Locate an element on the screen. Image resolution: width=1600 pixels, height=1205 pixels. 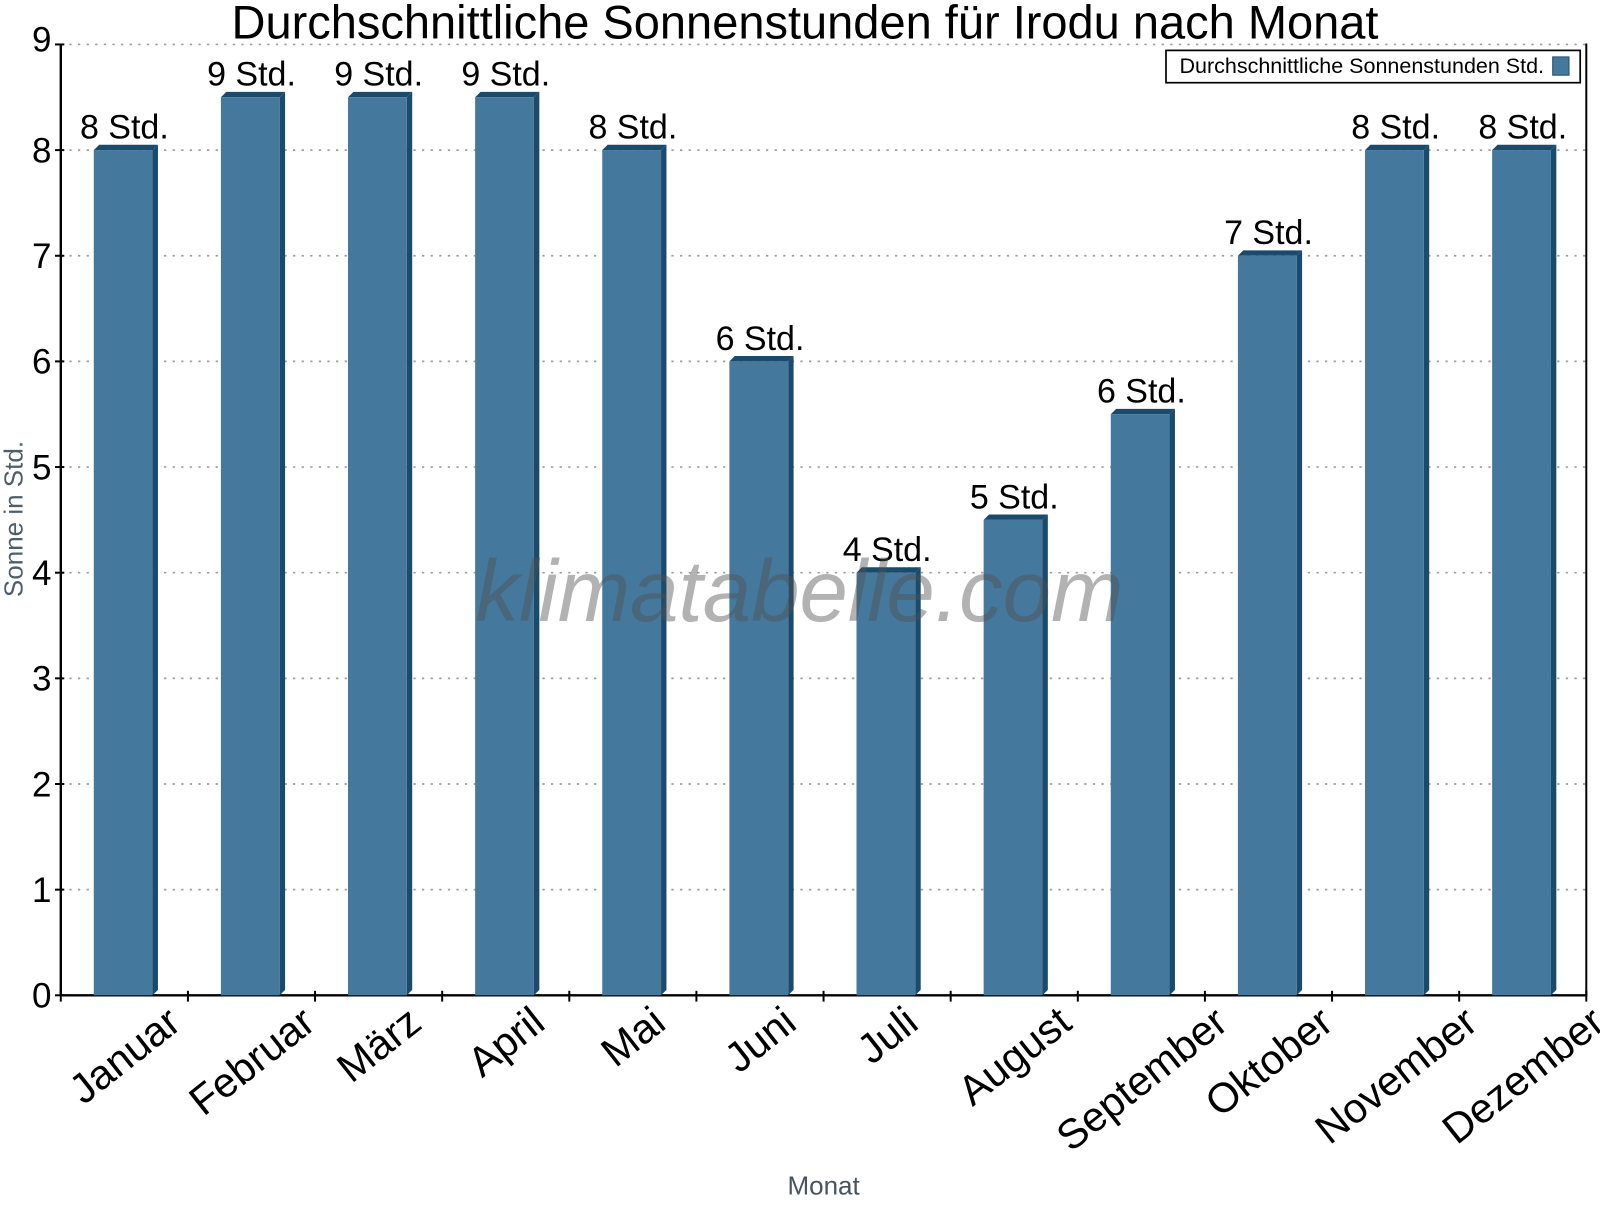
svg-text: klimatabelle.com is located at coordinates (800, 591).